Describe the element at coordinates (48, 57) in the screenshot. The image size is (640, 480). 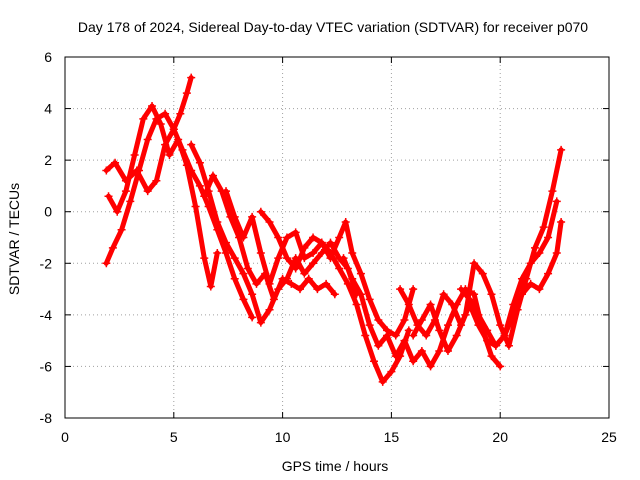
I see `y-tick-label: 6` at that location.